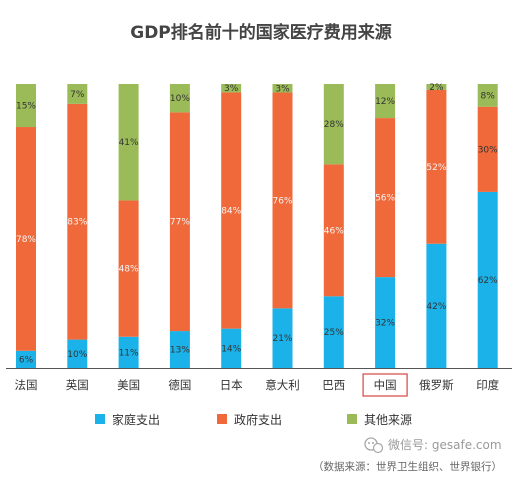 This screenshot has height=480, width=522. I want to click on category-label-8: 中国, so click(385, 385).